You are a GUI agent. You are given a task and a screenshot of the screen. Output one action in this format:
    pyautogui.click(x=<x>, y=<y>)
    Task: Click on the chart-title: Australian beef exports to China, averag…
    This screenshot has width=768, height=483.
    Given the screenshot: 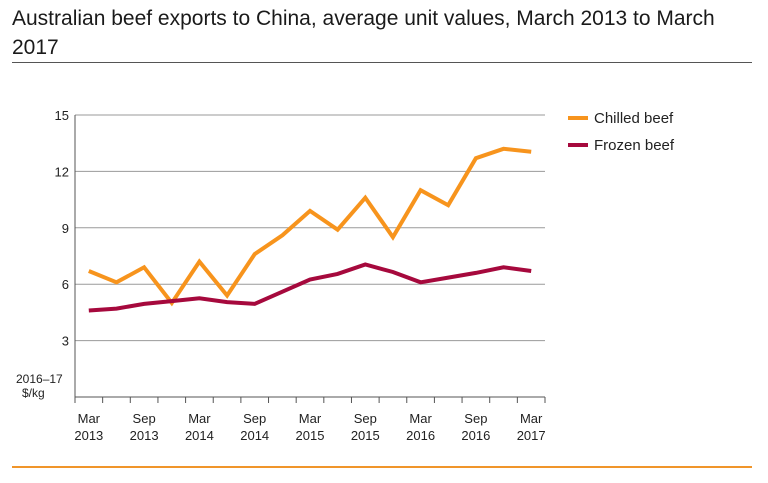 What is the action you would take?
    pyautogui.click(x=363, y=33)
    